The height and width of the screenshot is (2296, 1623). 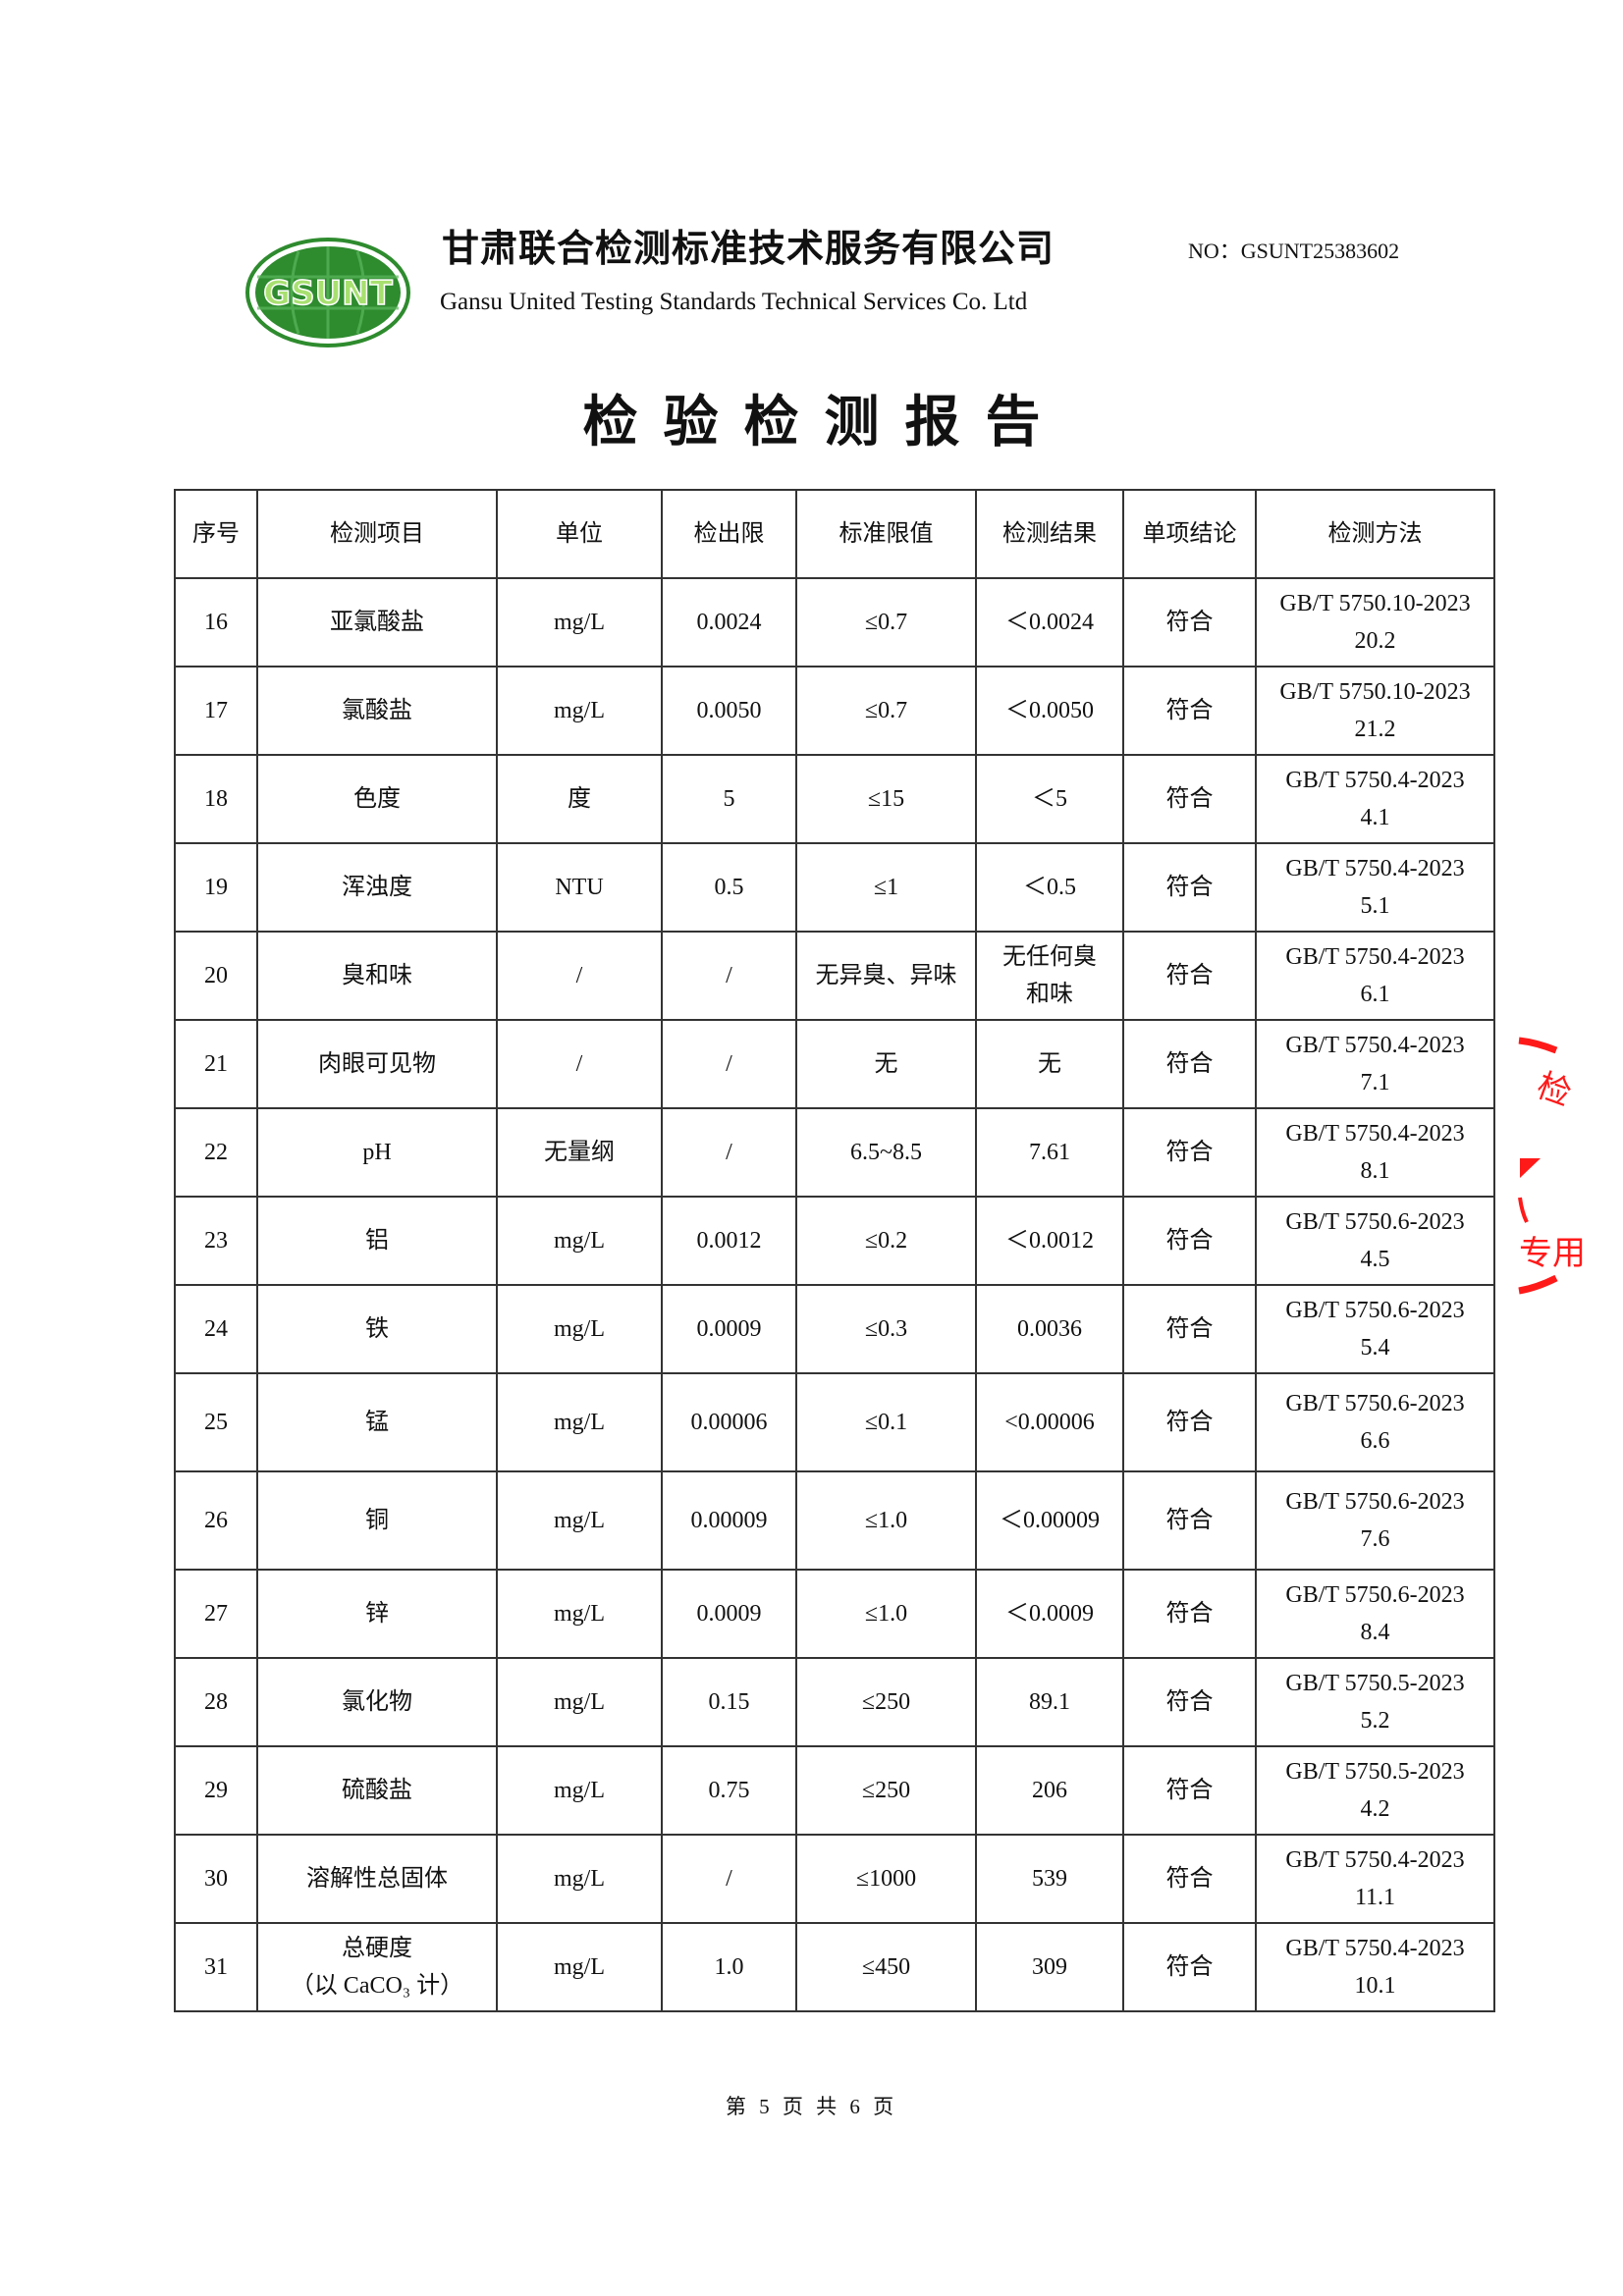 I want to click on table-row: 21 肉眼可见物 / / 无无符合 GB/T 5750.4-2023 7.1, so click(x=834, y=1064).